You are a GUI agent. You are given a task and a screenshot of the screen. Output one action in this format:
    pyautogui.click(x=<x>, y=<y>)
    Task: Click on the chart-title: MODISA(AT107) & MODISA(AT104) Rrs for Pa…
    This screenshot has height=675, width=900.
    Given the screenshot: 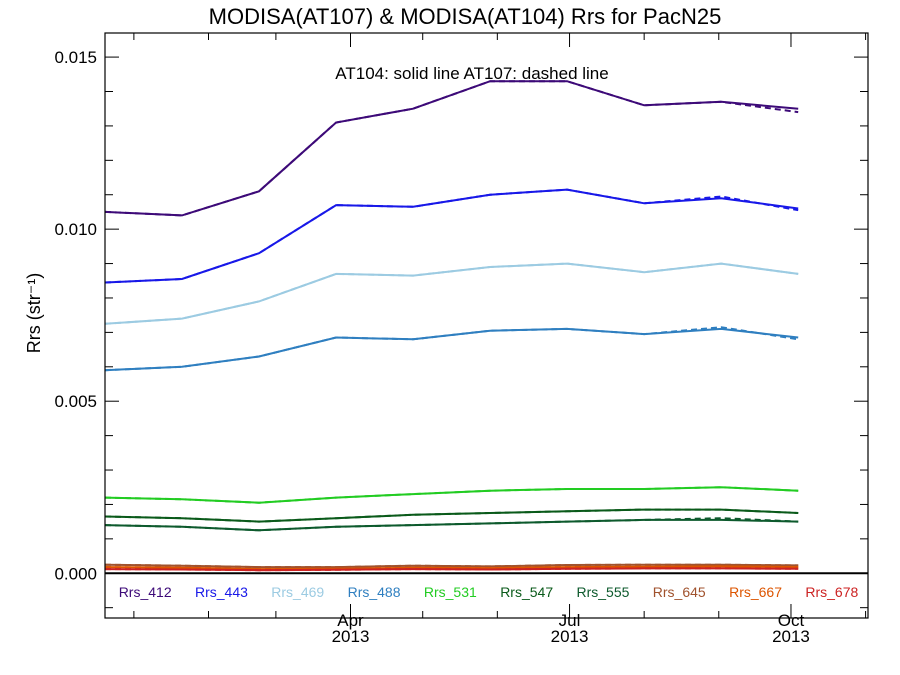 What is the action you would take?
    pyautogui.click(x=465, y=16)
    